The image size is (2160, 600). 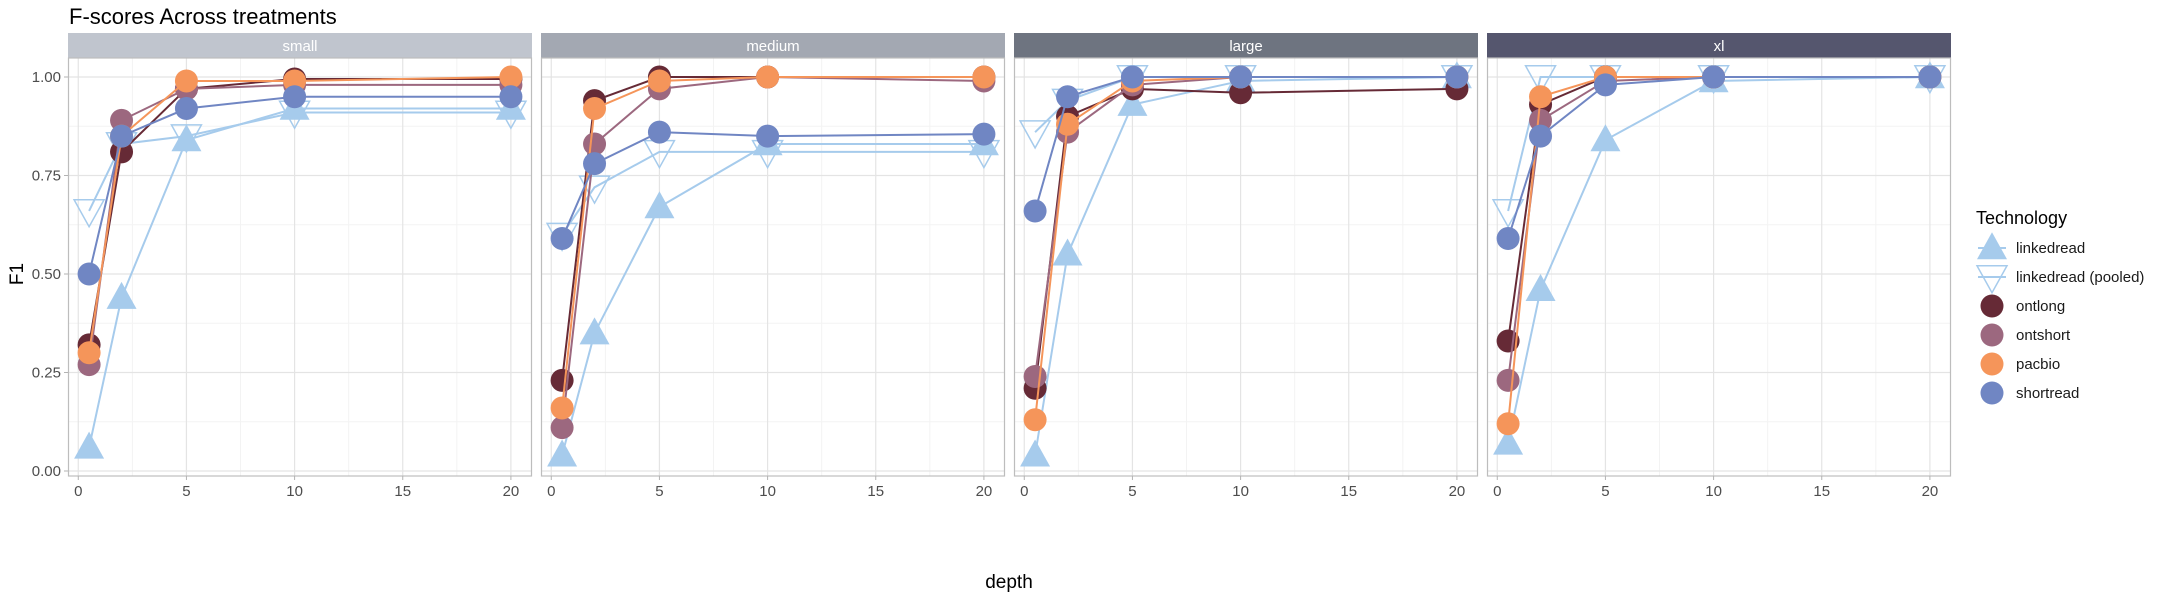 What do you see at coordinates (17, 274) in the screenshot?
I see `y-axis-title: F1` at bounding box center [17, 274].